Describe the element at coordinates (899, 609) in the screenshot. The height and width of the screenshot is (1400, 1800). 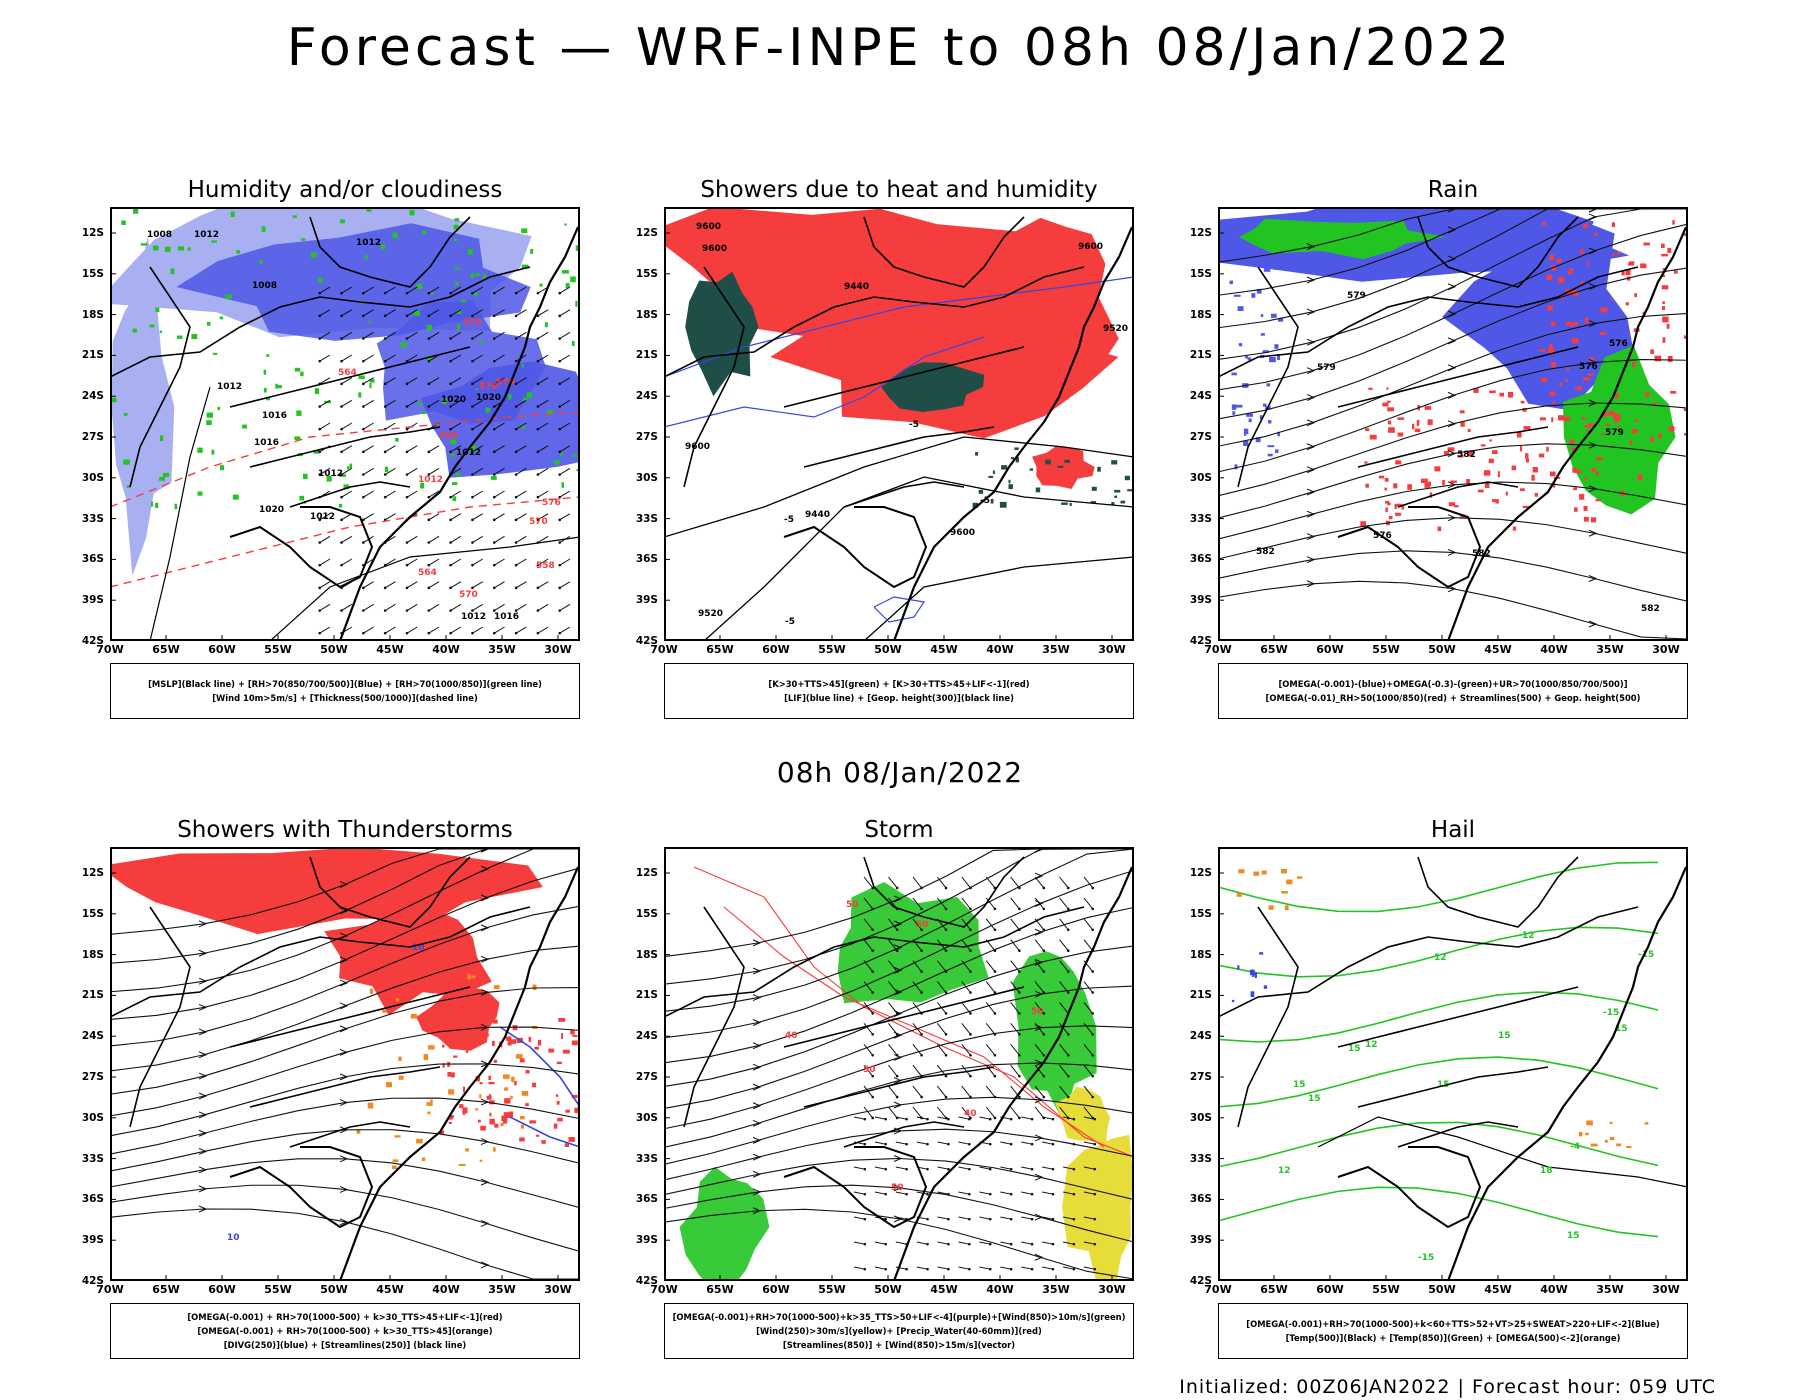
I see `lif-line` at that location.